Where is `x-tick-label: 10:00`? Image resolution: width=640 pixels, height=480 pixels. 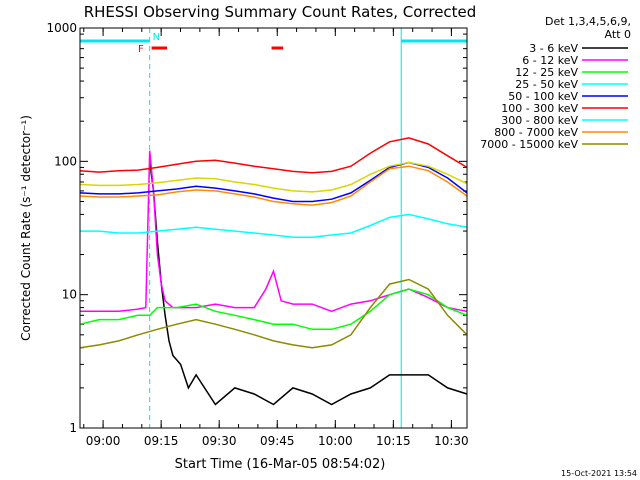
x-tick-label: 10:00 is located at coordinates (335, 441).